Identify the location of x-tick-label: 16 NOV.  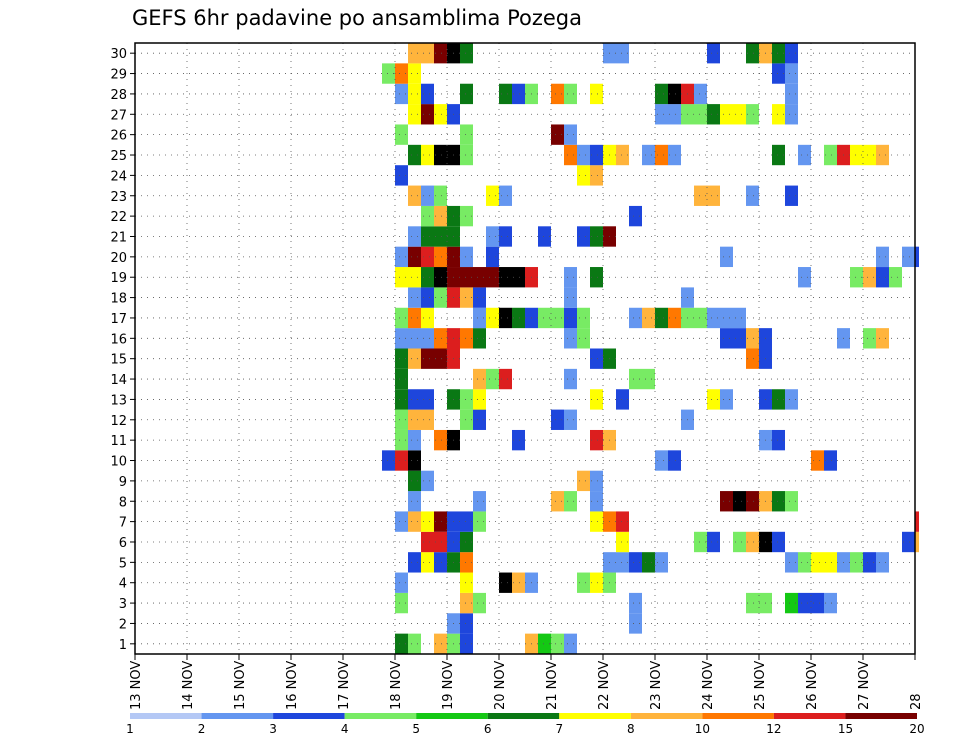
(292, 685).